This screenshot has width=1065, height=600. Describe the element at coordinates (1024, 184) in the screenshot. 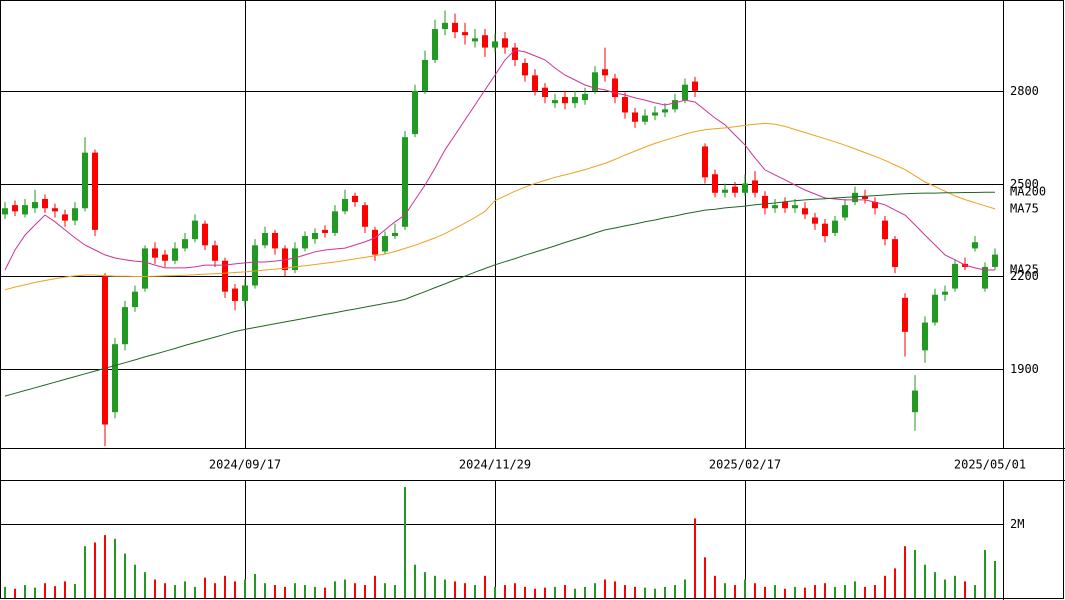

I see `y-tick-label: 2500` at that location.